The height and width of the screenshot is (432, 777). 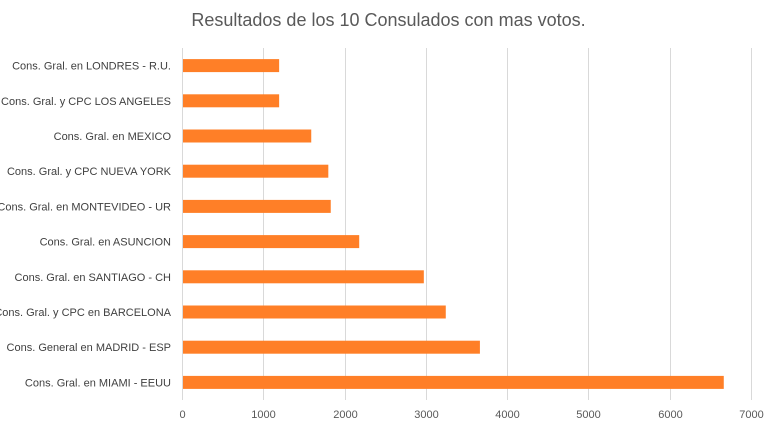 What do you see at coordinates (85, 207) in the screenshot?
I see `category-label: Cons. Gral. en MONTEVIDEO - UR` at bounding box center [85, 207].